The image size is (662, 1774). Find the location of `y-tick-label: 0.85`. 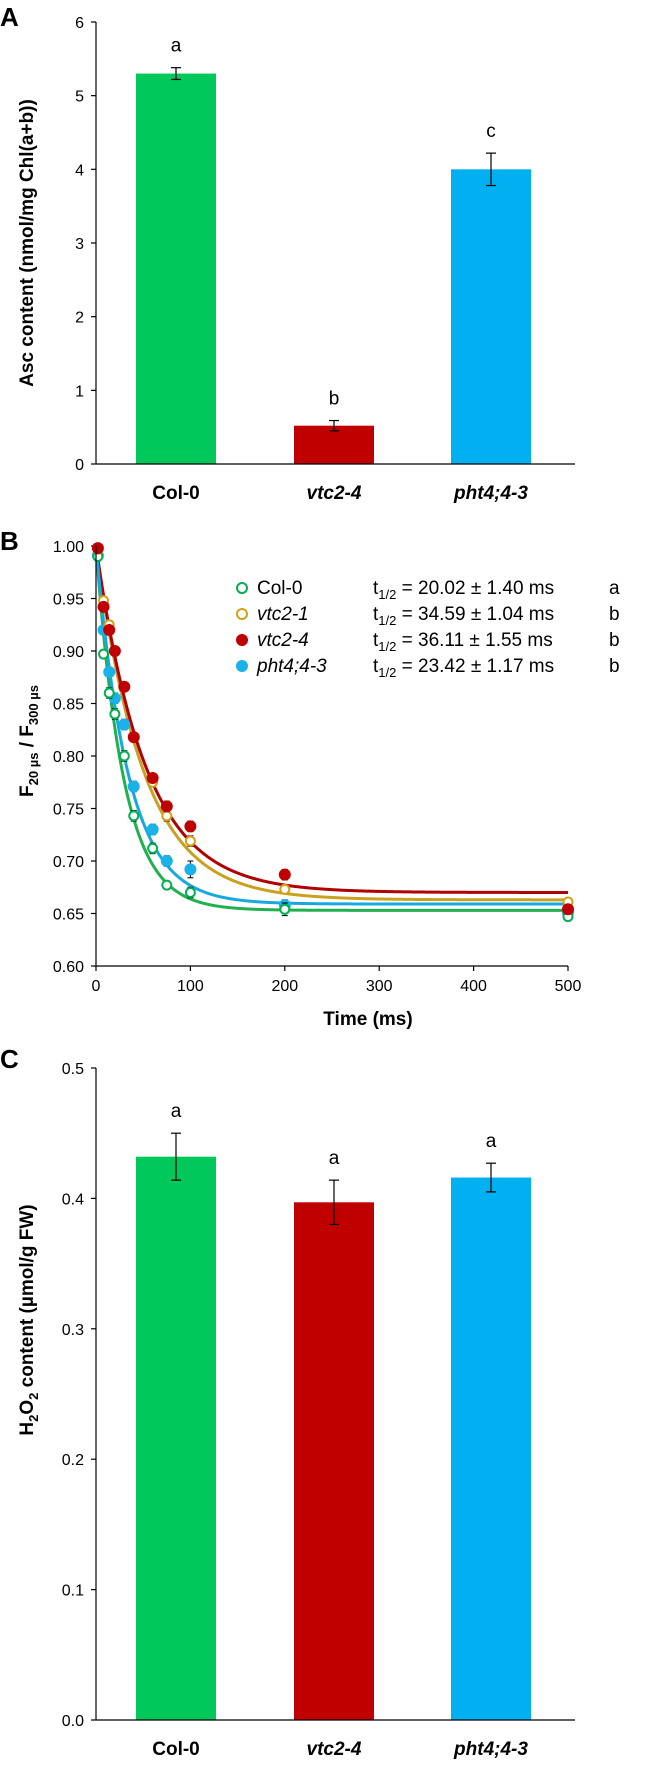

y-tick-label: 0.85 is located at coordinates (68, 705).